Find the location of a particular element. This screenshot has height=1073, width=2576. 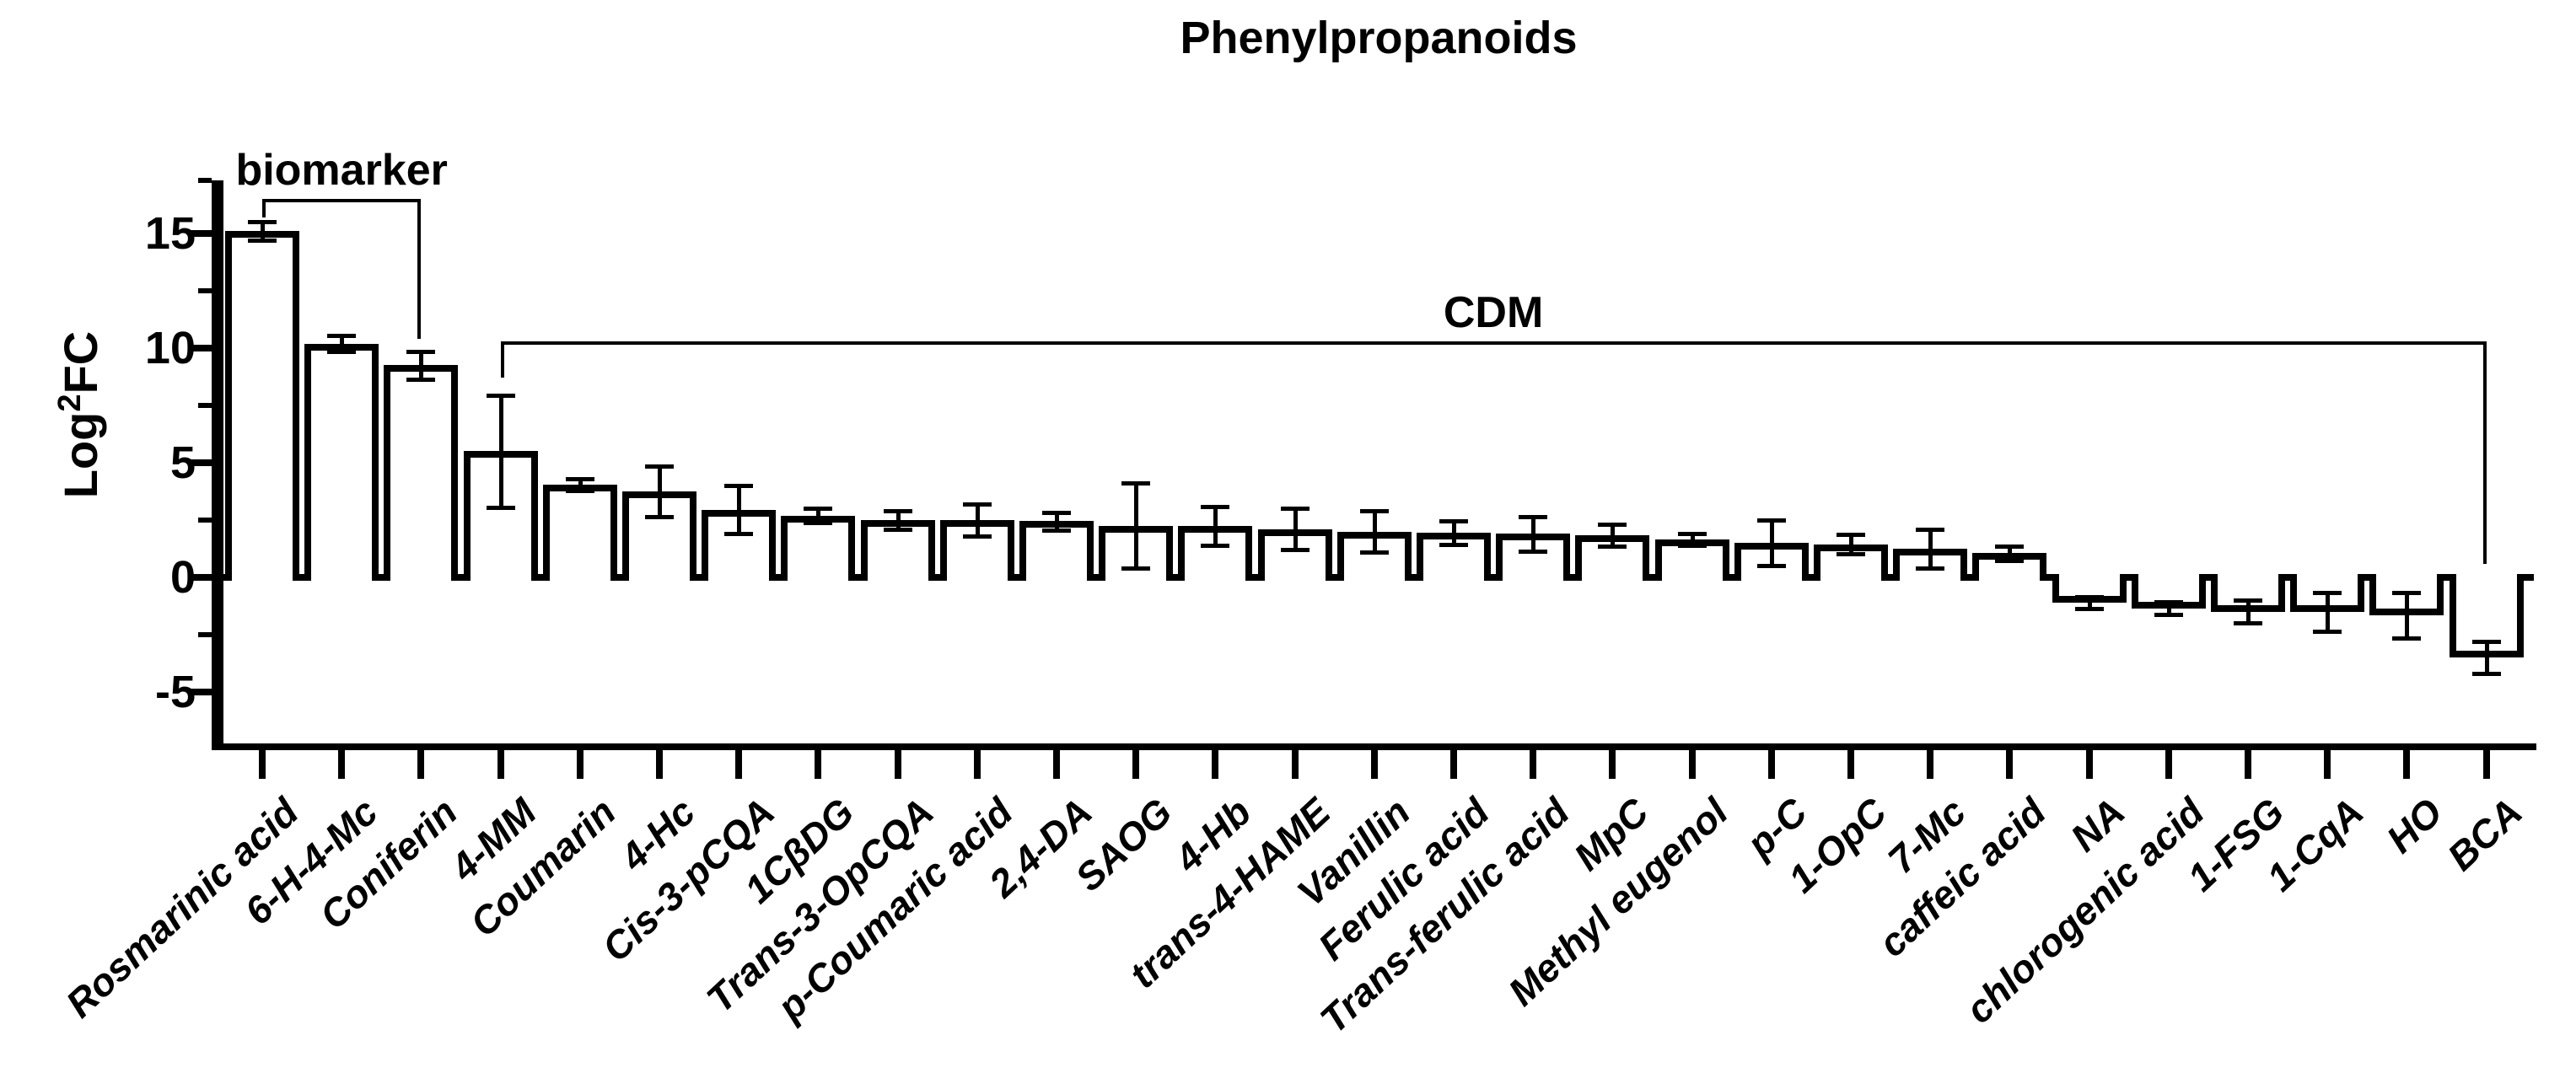

bracket-line-biomarker is located at coordinates (342, 201).